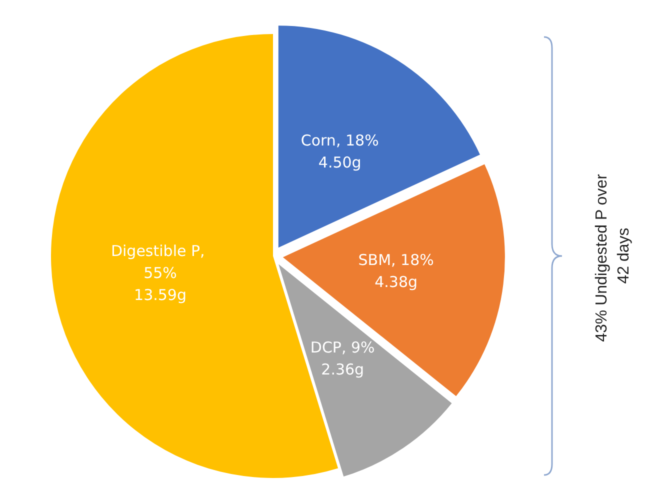  I want to click on text: 43% Undigested P over 42 days, so click(613, 257).